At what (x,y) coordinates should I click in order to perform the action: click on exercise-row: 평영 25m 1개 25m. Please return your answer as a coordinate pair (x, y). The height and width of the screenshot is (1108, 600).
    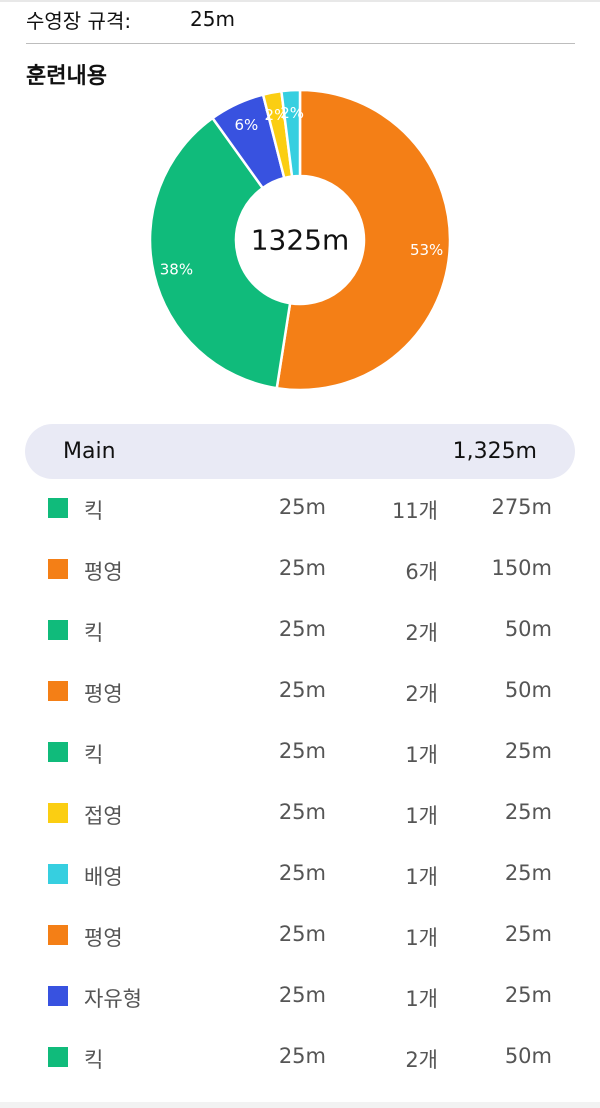
    Looking at the image, I should click on (300, 935).